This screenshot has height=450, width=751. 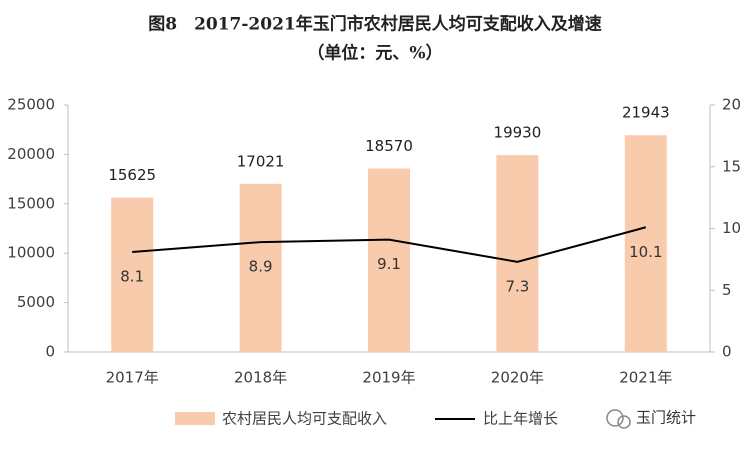 What do you see at coordinates (132, 175) in the screenshot?
I see `bar-value-label: 15625` at bounding box center [132, 175].